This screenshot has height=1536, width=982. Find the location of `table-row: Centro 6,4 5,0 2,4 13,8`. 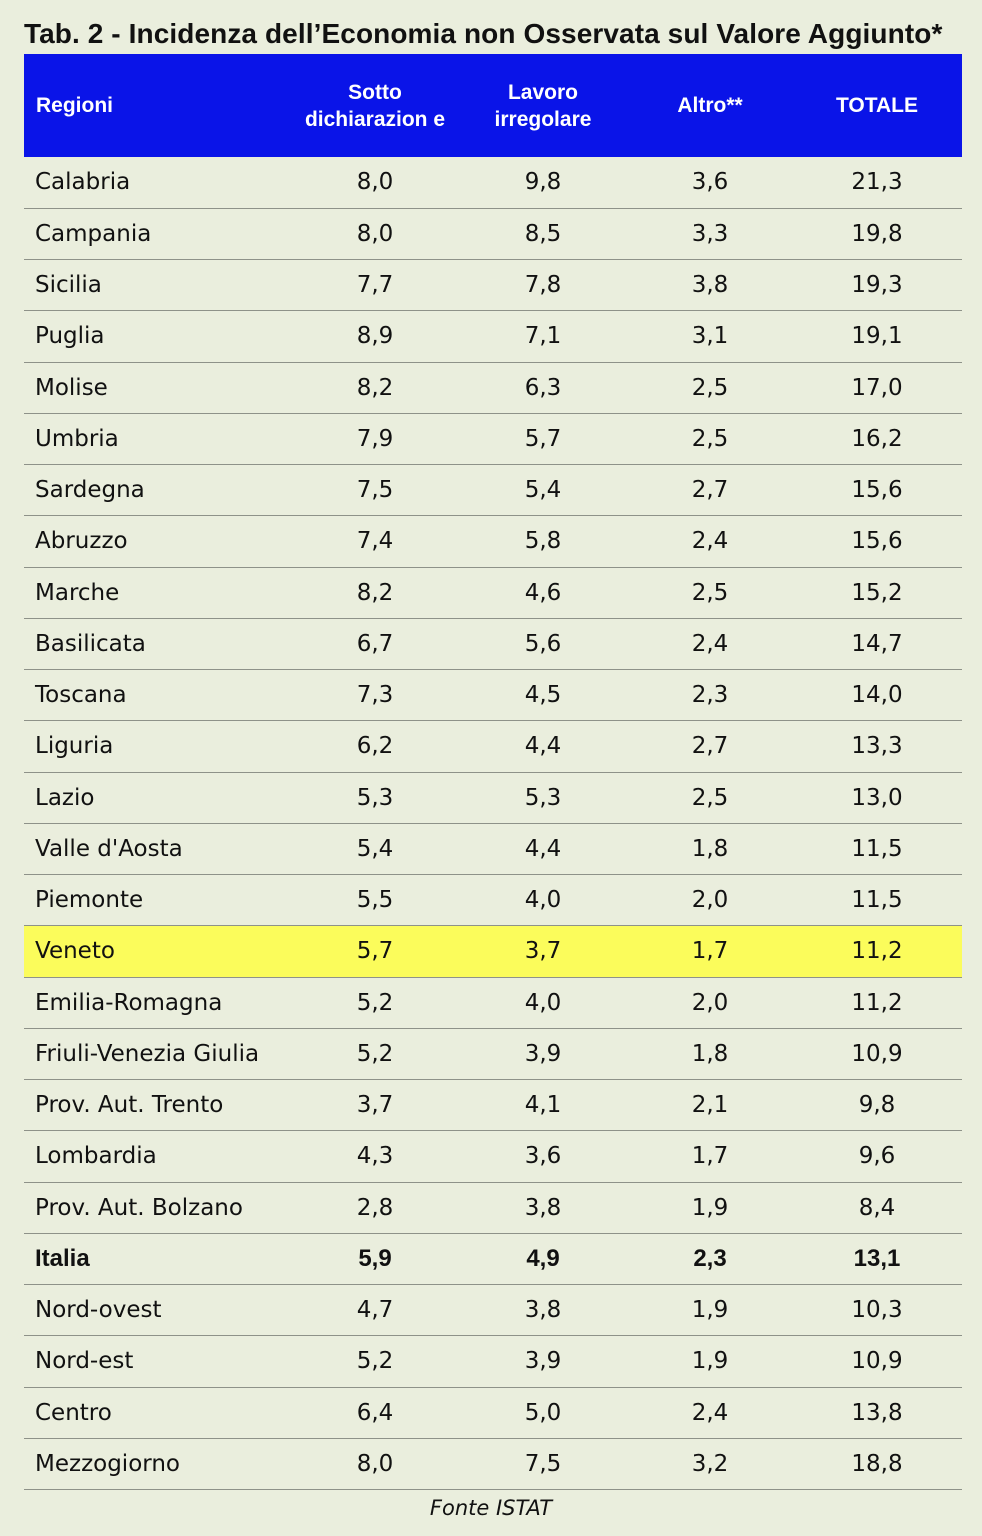

table-row: Centro 6,4 5,0 2,4 13,8 is located at coordinates (493, 1413).